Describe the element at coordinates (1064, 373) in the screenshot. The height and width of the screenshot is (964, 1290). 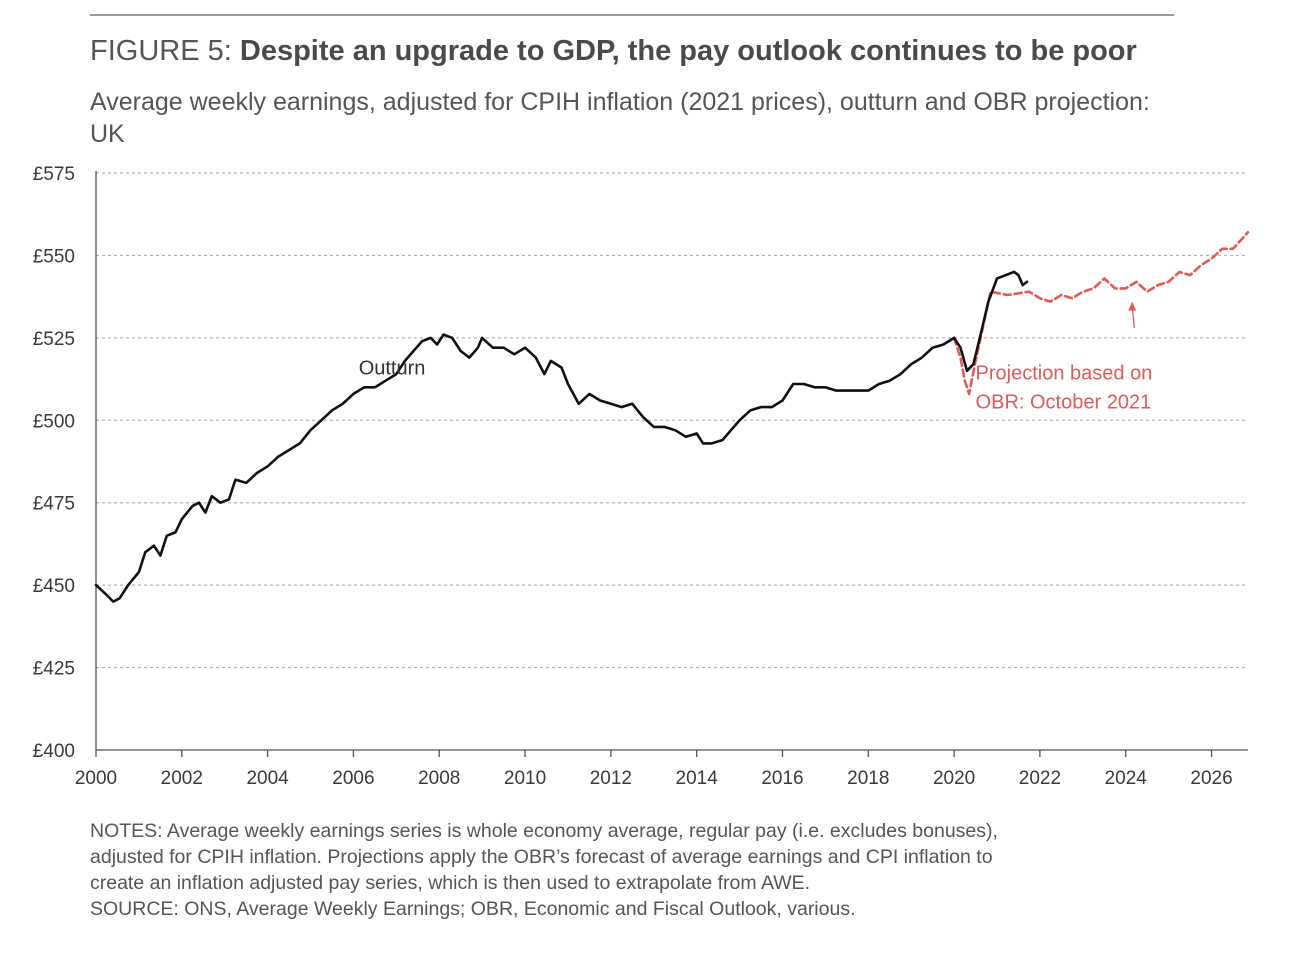
I see `projection-label-line: Projection based on` at that location.